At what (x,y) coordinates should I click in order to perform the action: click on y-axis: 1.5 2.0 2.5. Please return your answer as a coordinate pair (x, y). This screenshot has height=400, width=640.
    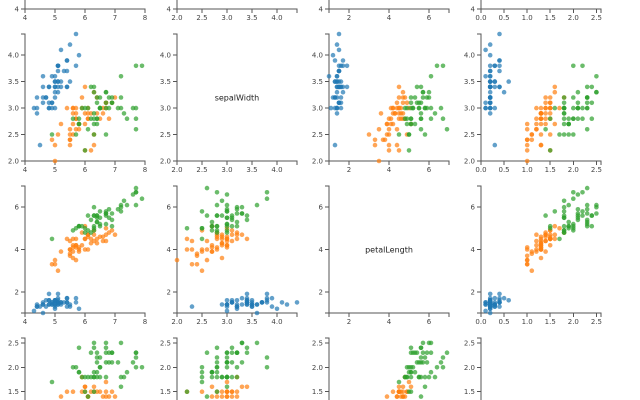
    Looking at the image, I should click on (473, 368).